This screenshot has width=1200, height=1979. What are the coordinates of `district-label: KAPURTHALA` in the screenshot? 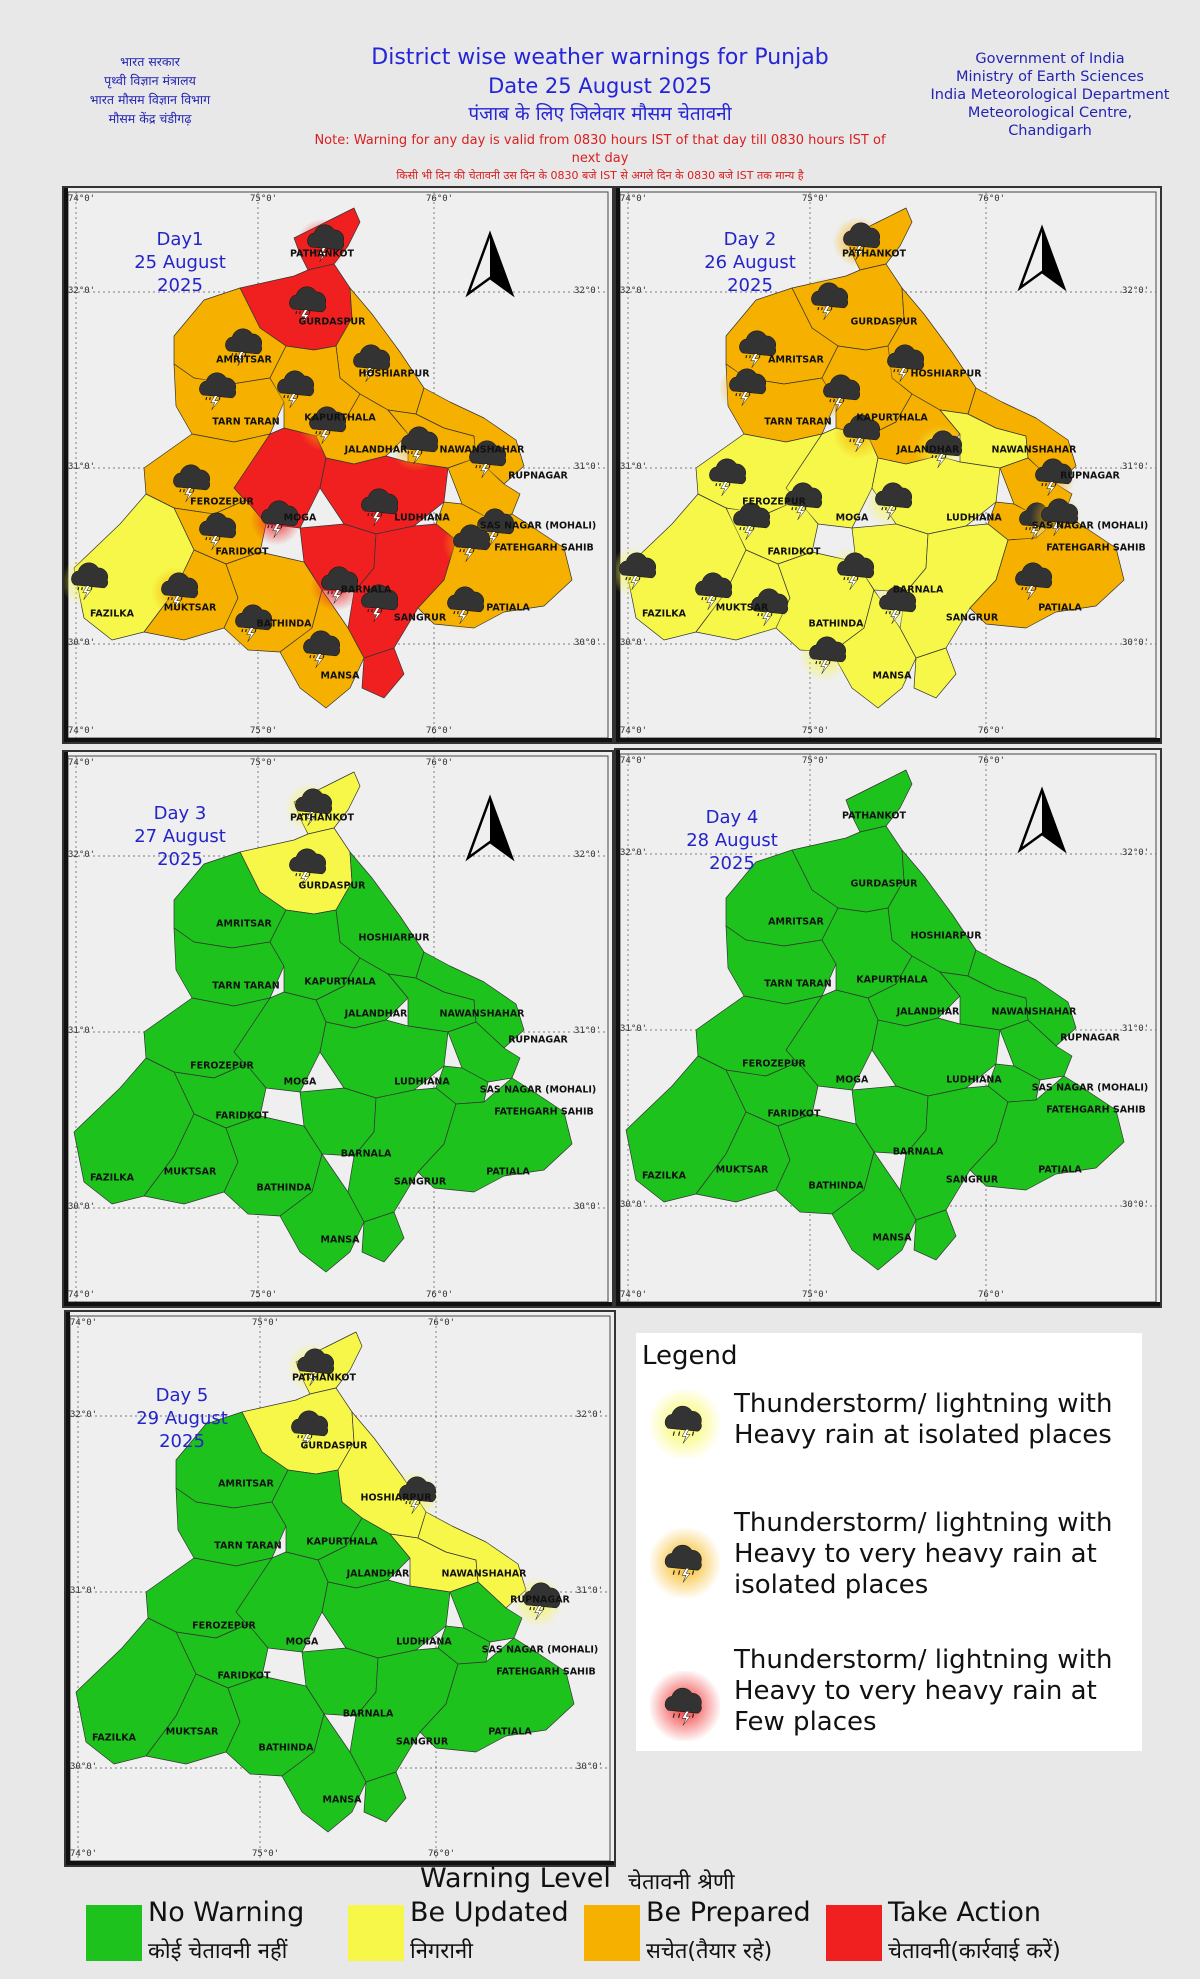 It's located at (340, 418).